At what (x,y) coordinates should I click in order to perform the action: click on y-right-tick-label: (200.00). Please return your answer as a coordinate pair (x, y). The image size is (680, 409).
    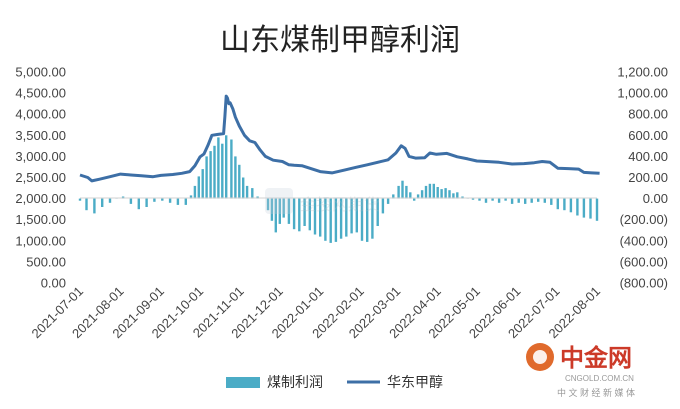
    Looking at the image, I should click on (644, 219).